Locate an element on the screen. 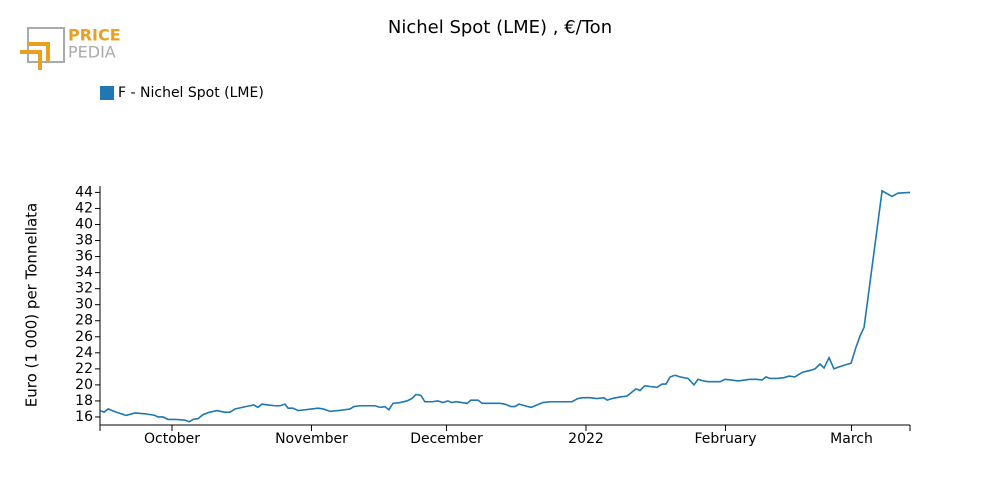 Image resolution: width=1000 pixels, height=479 pixels. logo-mark is located at coordinates (35, 56).